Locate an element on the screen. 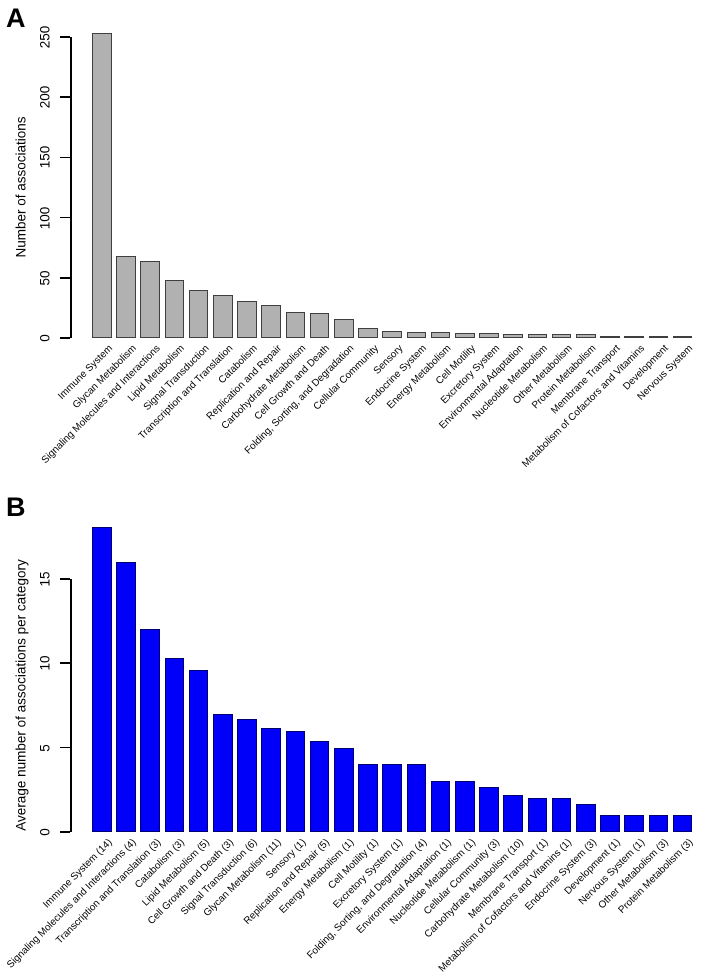 This screenshot has width=708, height=978. y-tick-label: 10 is located at coordinates (45, 663).